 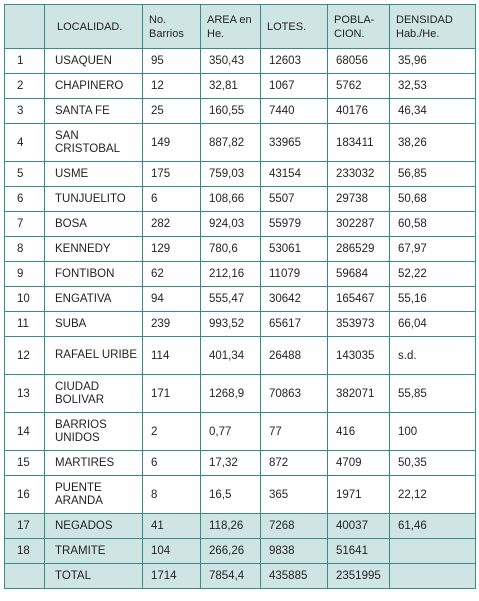 I want to click on cell-index: 11, so click(x=24, y=324).